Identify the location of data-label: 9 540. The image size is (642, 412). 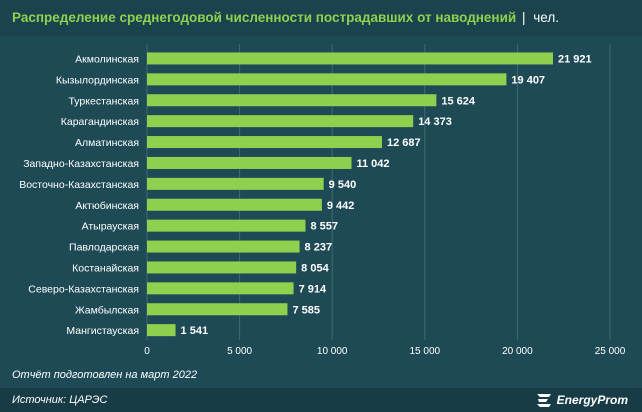
(343, 185).